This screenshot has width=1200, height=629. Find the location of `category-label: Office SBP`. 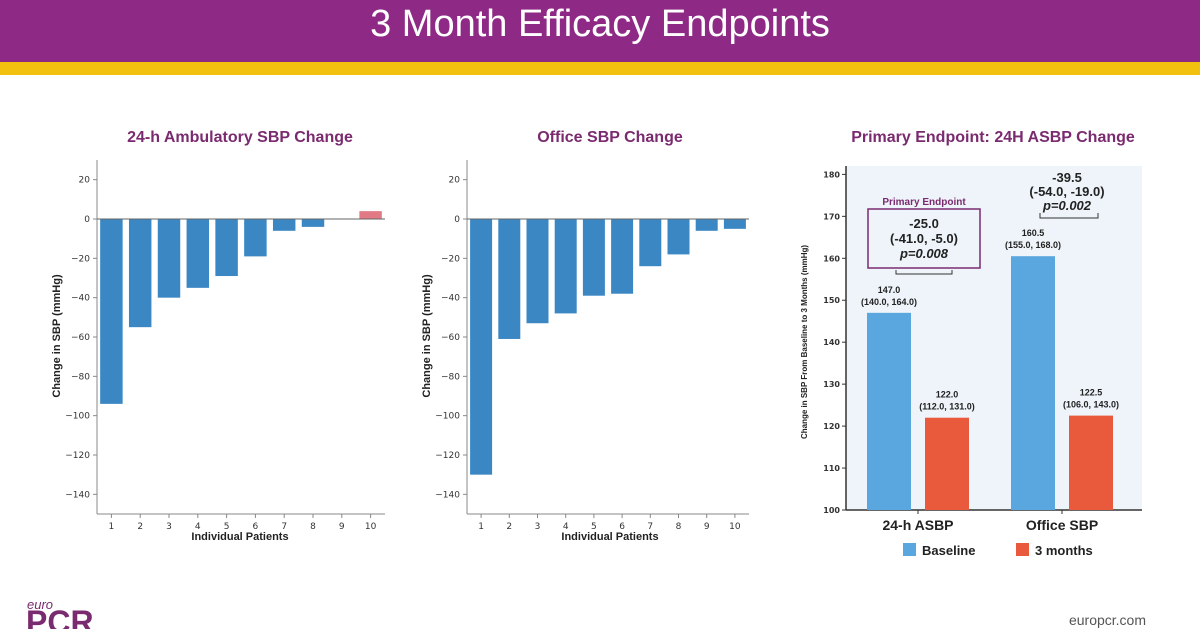

category-label: Office SBP is located at coordinates (1062, 525).